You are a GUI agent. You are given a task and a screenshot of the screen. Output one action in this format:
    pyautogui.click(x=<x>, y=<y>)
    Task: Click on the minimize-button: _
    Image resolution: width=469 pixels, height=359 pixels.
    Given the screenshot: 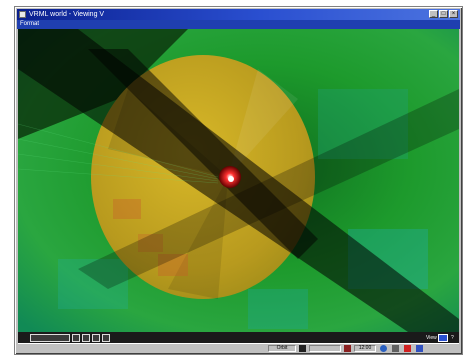 What is the action you would take?
    pyautogui.click(x=433, y=14)
    